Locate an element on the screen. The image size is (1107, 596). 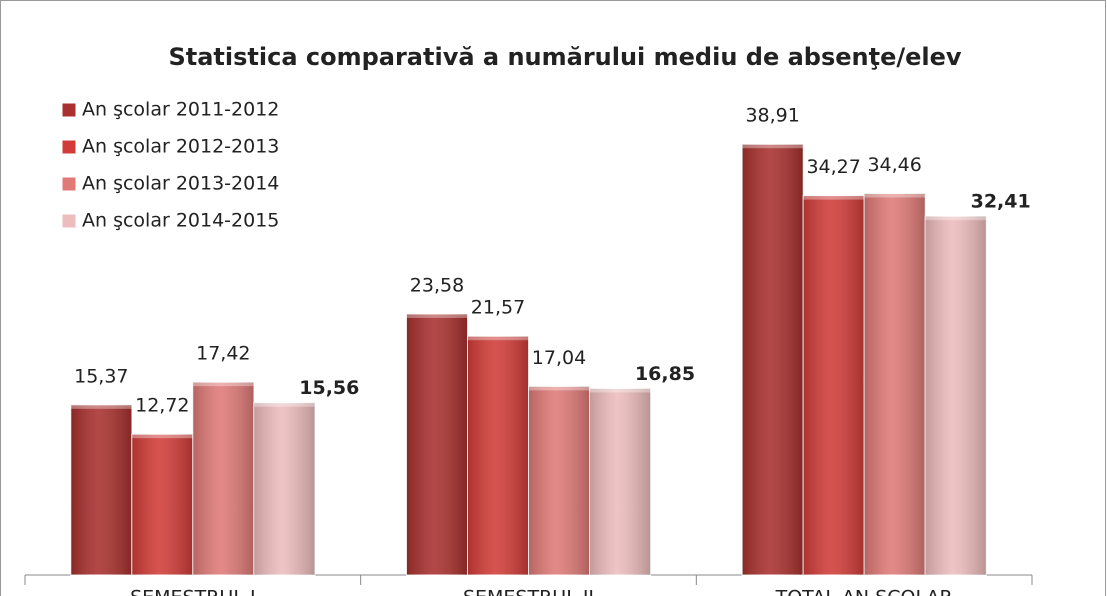
data-label: 16,85 is located at coordinates (665, 374).